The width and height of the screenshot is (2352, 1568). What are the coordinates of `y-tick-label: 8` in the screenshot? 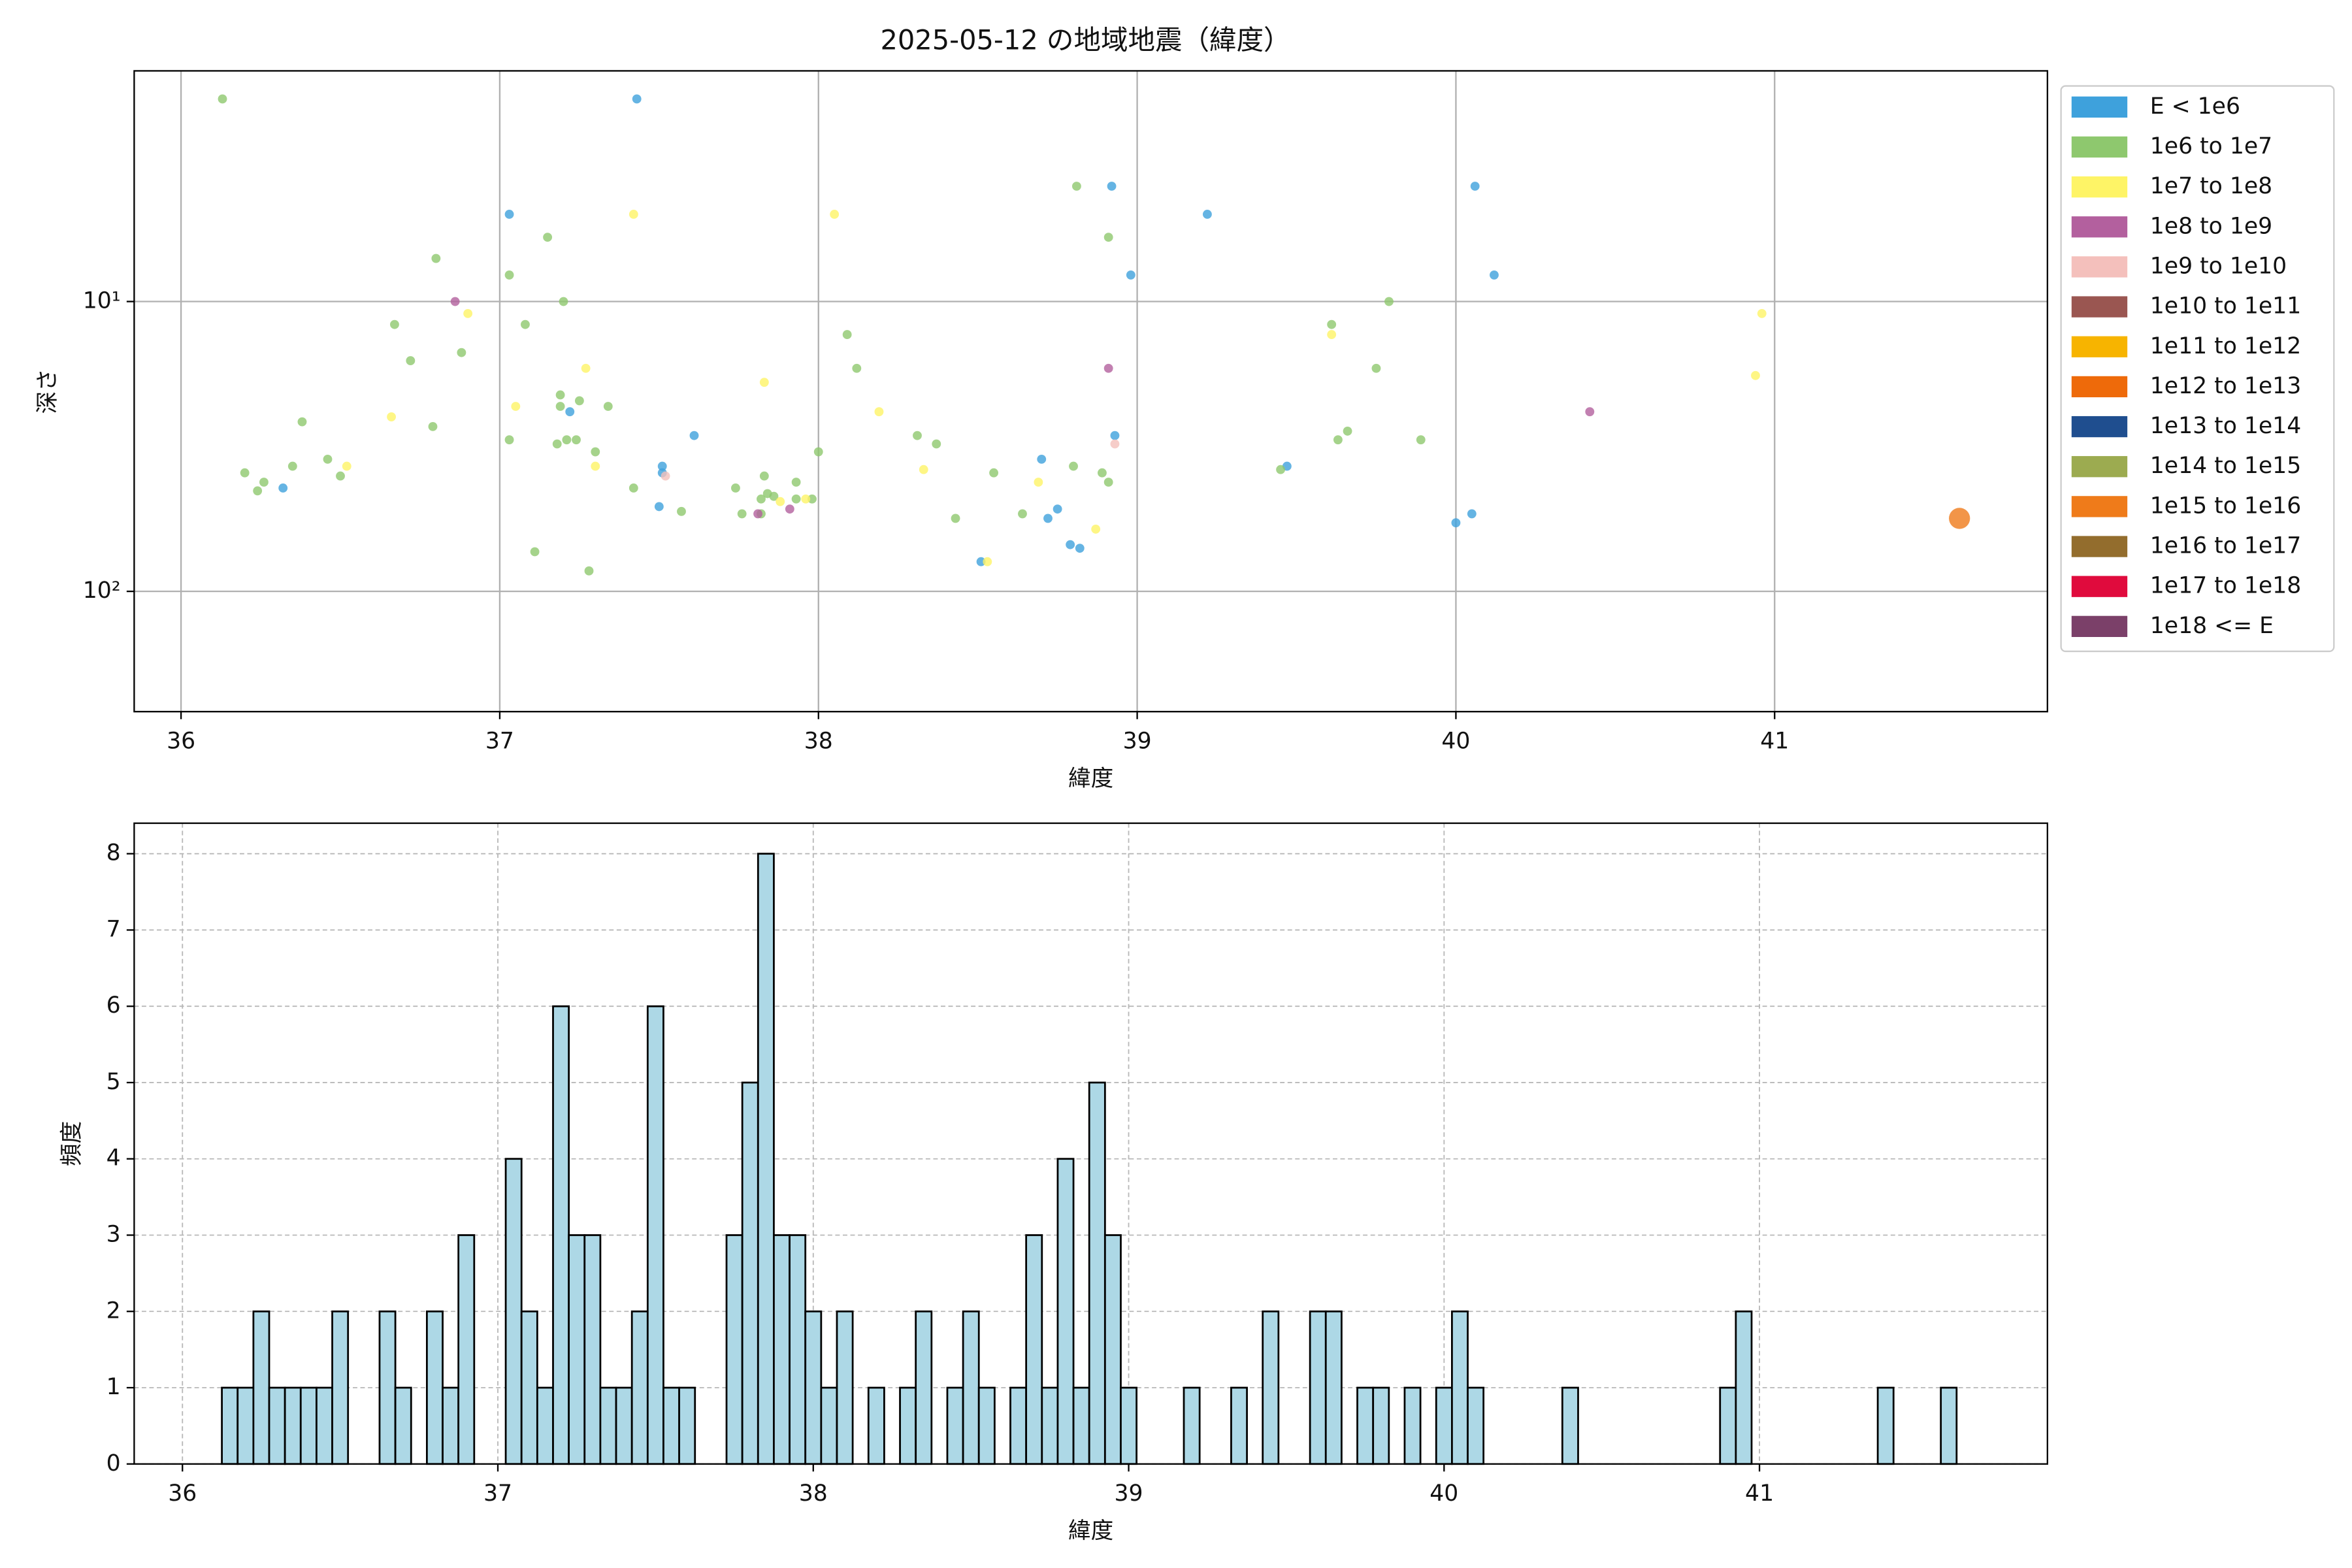 It's located at (113, 853).